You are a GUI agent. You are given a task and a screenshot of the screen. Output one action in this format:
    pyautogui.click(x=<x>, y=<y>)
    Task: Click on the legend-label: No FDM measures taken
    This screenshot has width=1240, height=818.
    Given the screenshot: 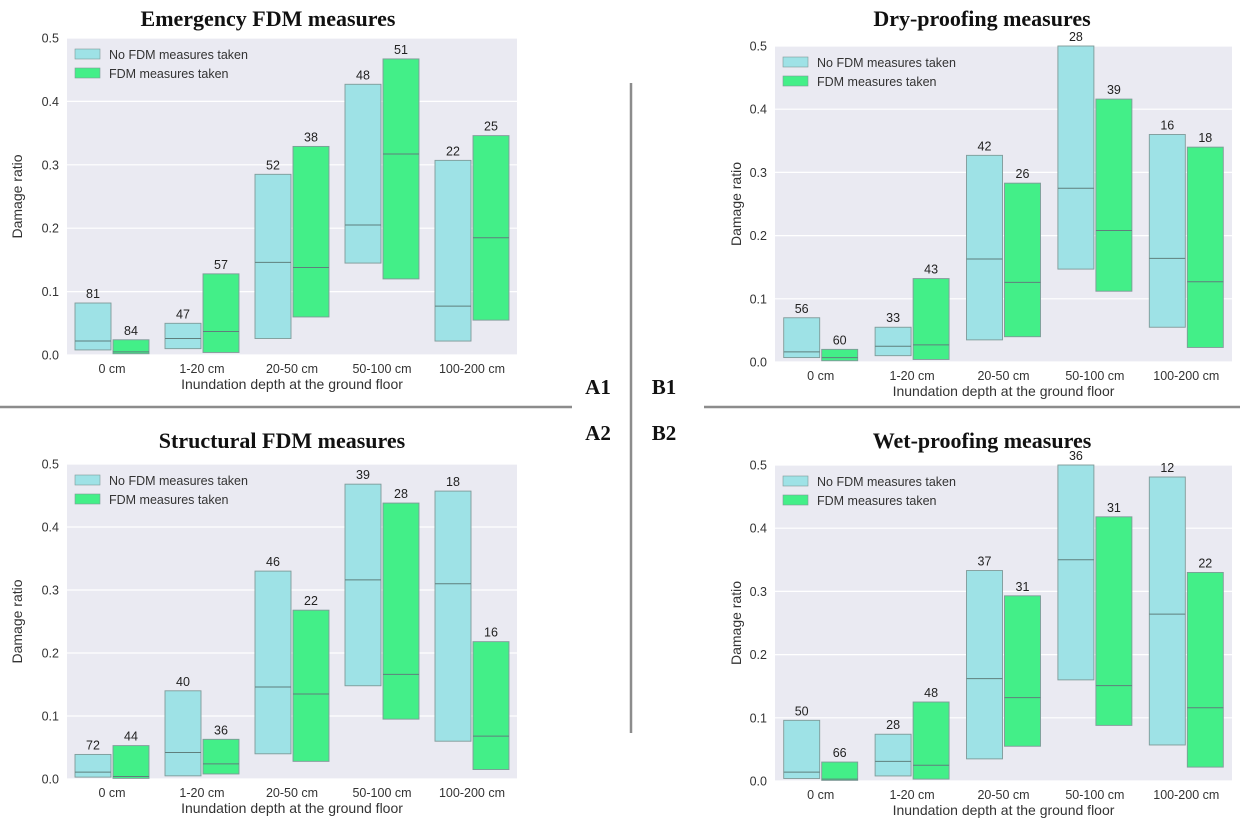 What is the action you would take?
    pyautogui.click(x=178, y=481)
    